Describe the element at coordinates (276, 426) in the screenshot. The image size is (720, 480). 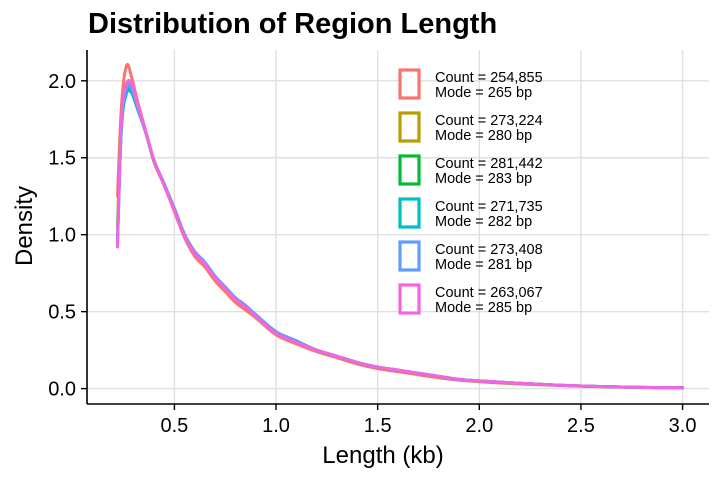
I see `x-tick-label-1: 1.0` at that location.